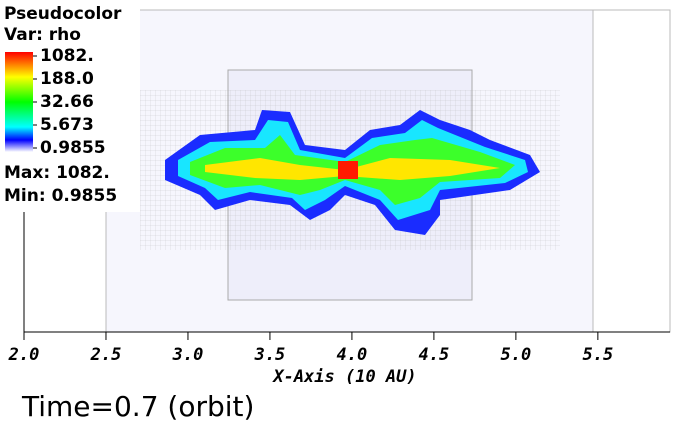 This screenshot has width=675, height=433. Describe the element at coordinates (597, 355) in the screenshot. I see `x-tick-label: 5.5` at that location.